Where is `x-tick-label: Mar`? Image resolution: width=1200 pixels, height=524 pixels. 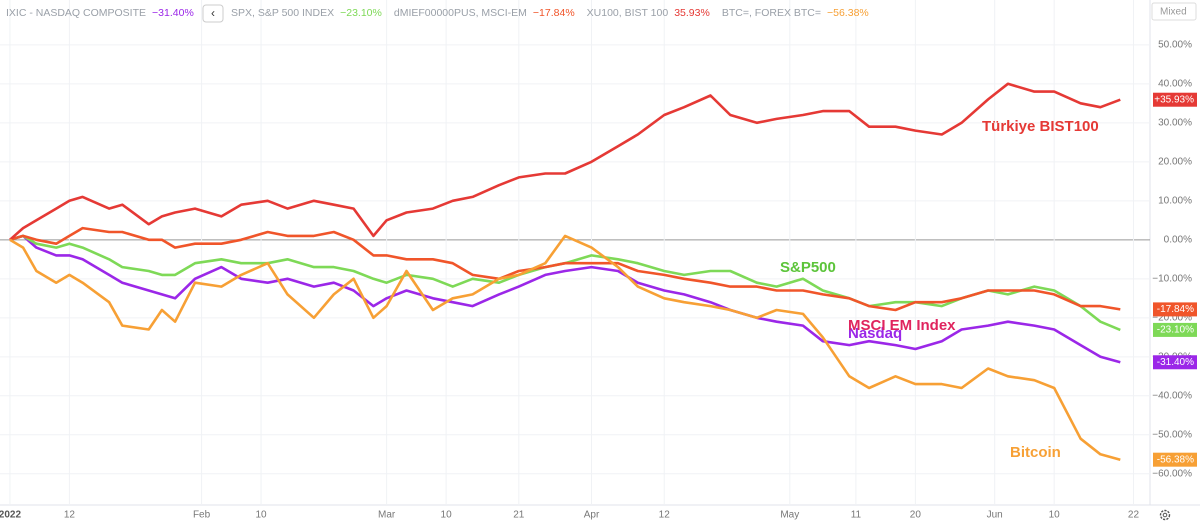
x-tick-label: Mar is located at coordinates (387, 515).